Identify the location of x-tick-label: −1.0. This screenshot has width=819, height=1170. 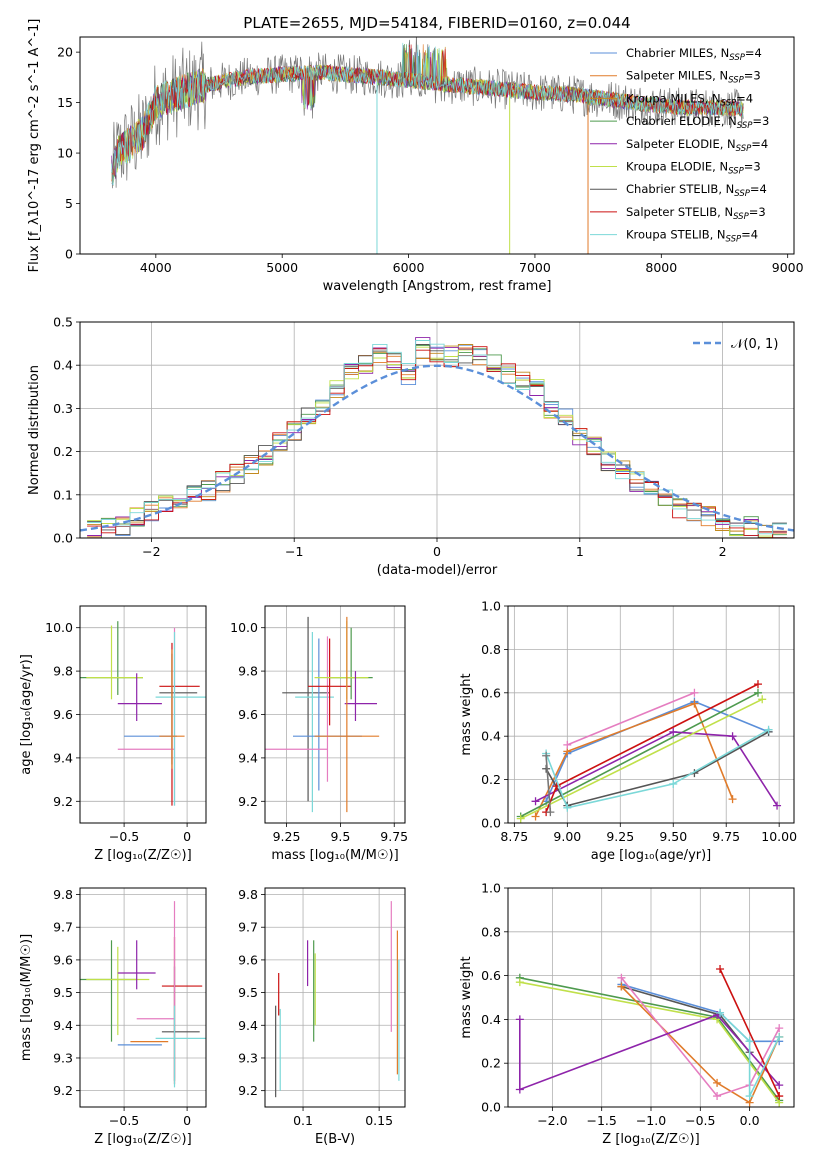
(651, 1120).